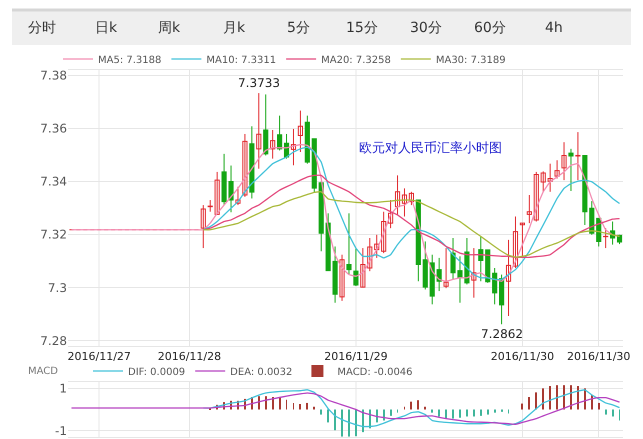  Describe the element at coordinates (426, 28) in the screenshot. I see `text: 30分` at that location.